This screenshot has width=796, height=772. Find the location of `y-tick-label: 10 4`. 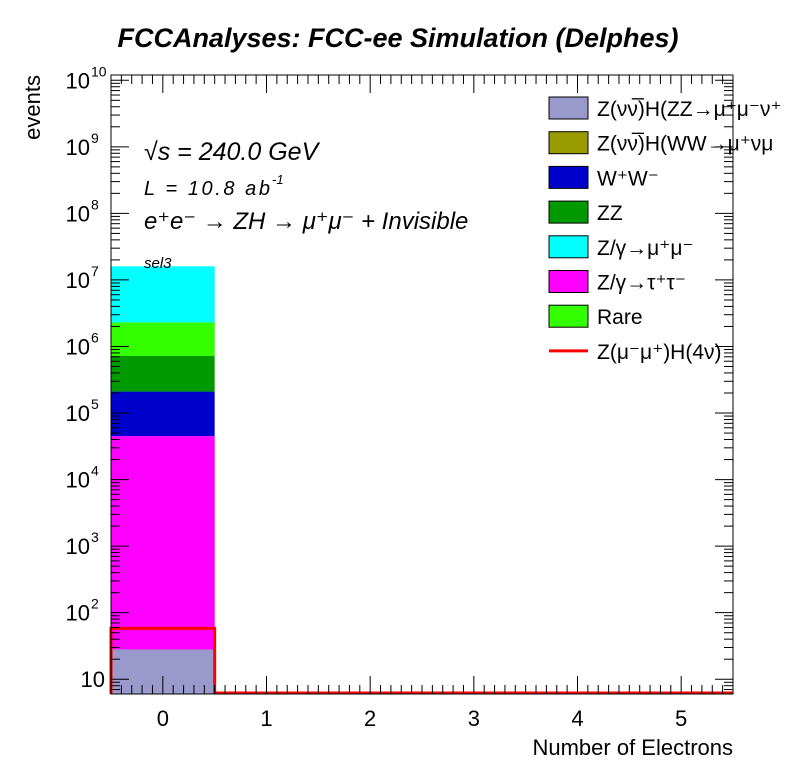

y-tick-label: 10 4 is located at coordinates (82, 478).